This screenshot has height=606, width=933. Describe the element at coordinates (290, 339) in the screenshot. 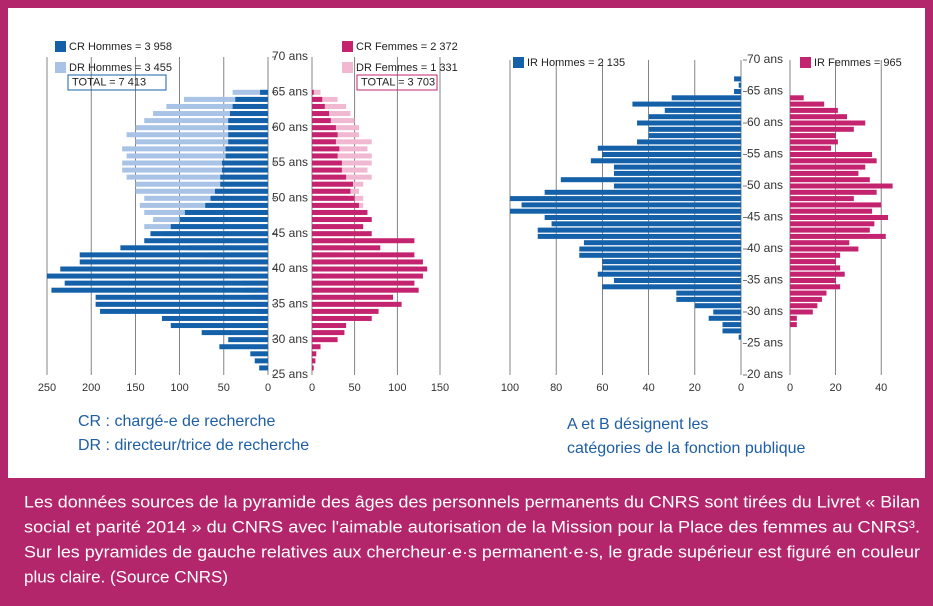

I see `age-label: 30 ans` at that location.